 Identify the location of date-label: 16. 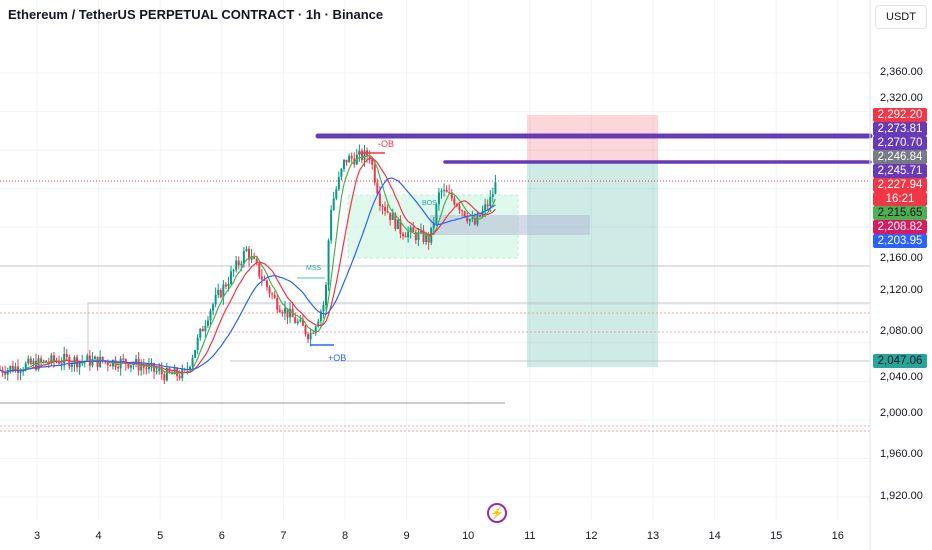
(837, 536).